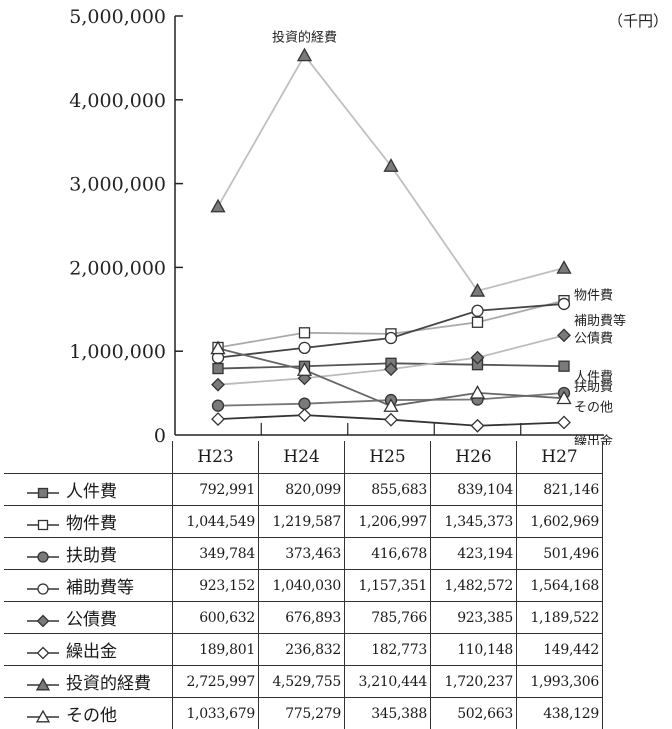 This screenshot has width=672, height=729. Describe the element at coordinates (560, 713) in the screenshot. I see `table-cell: 438,129` at that location.